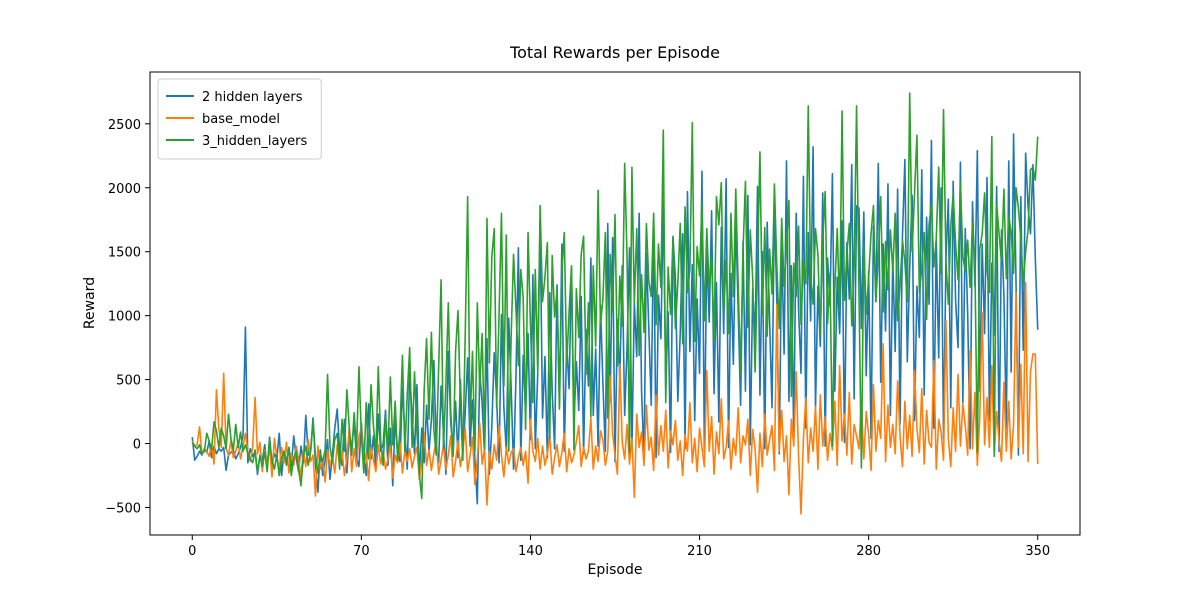  What do you see at coordinates (123, 509) in the screenshot?
I see `y-tick-label: −500` at bounding box center [123, 509].